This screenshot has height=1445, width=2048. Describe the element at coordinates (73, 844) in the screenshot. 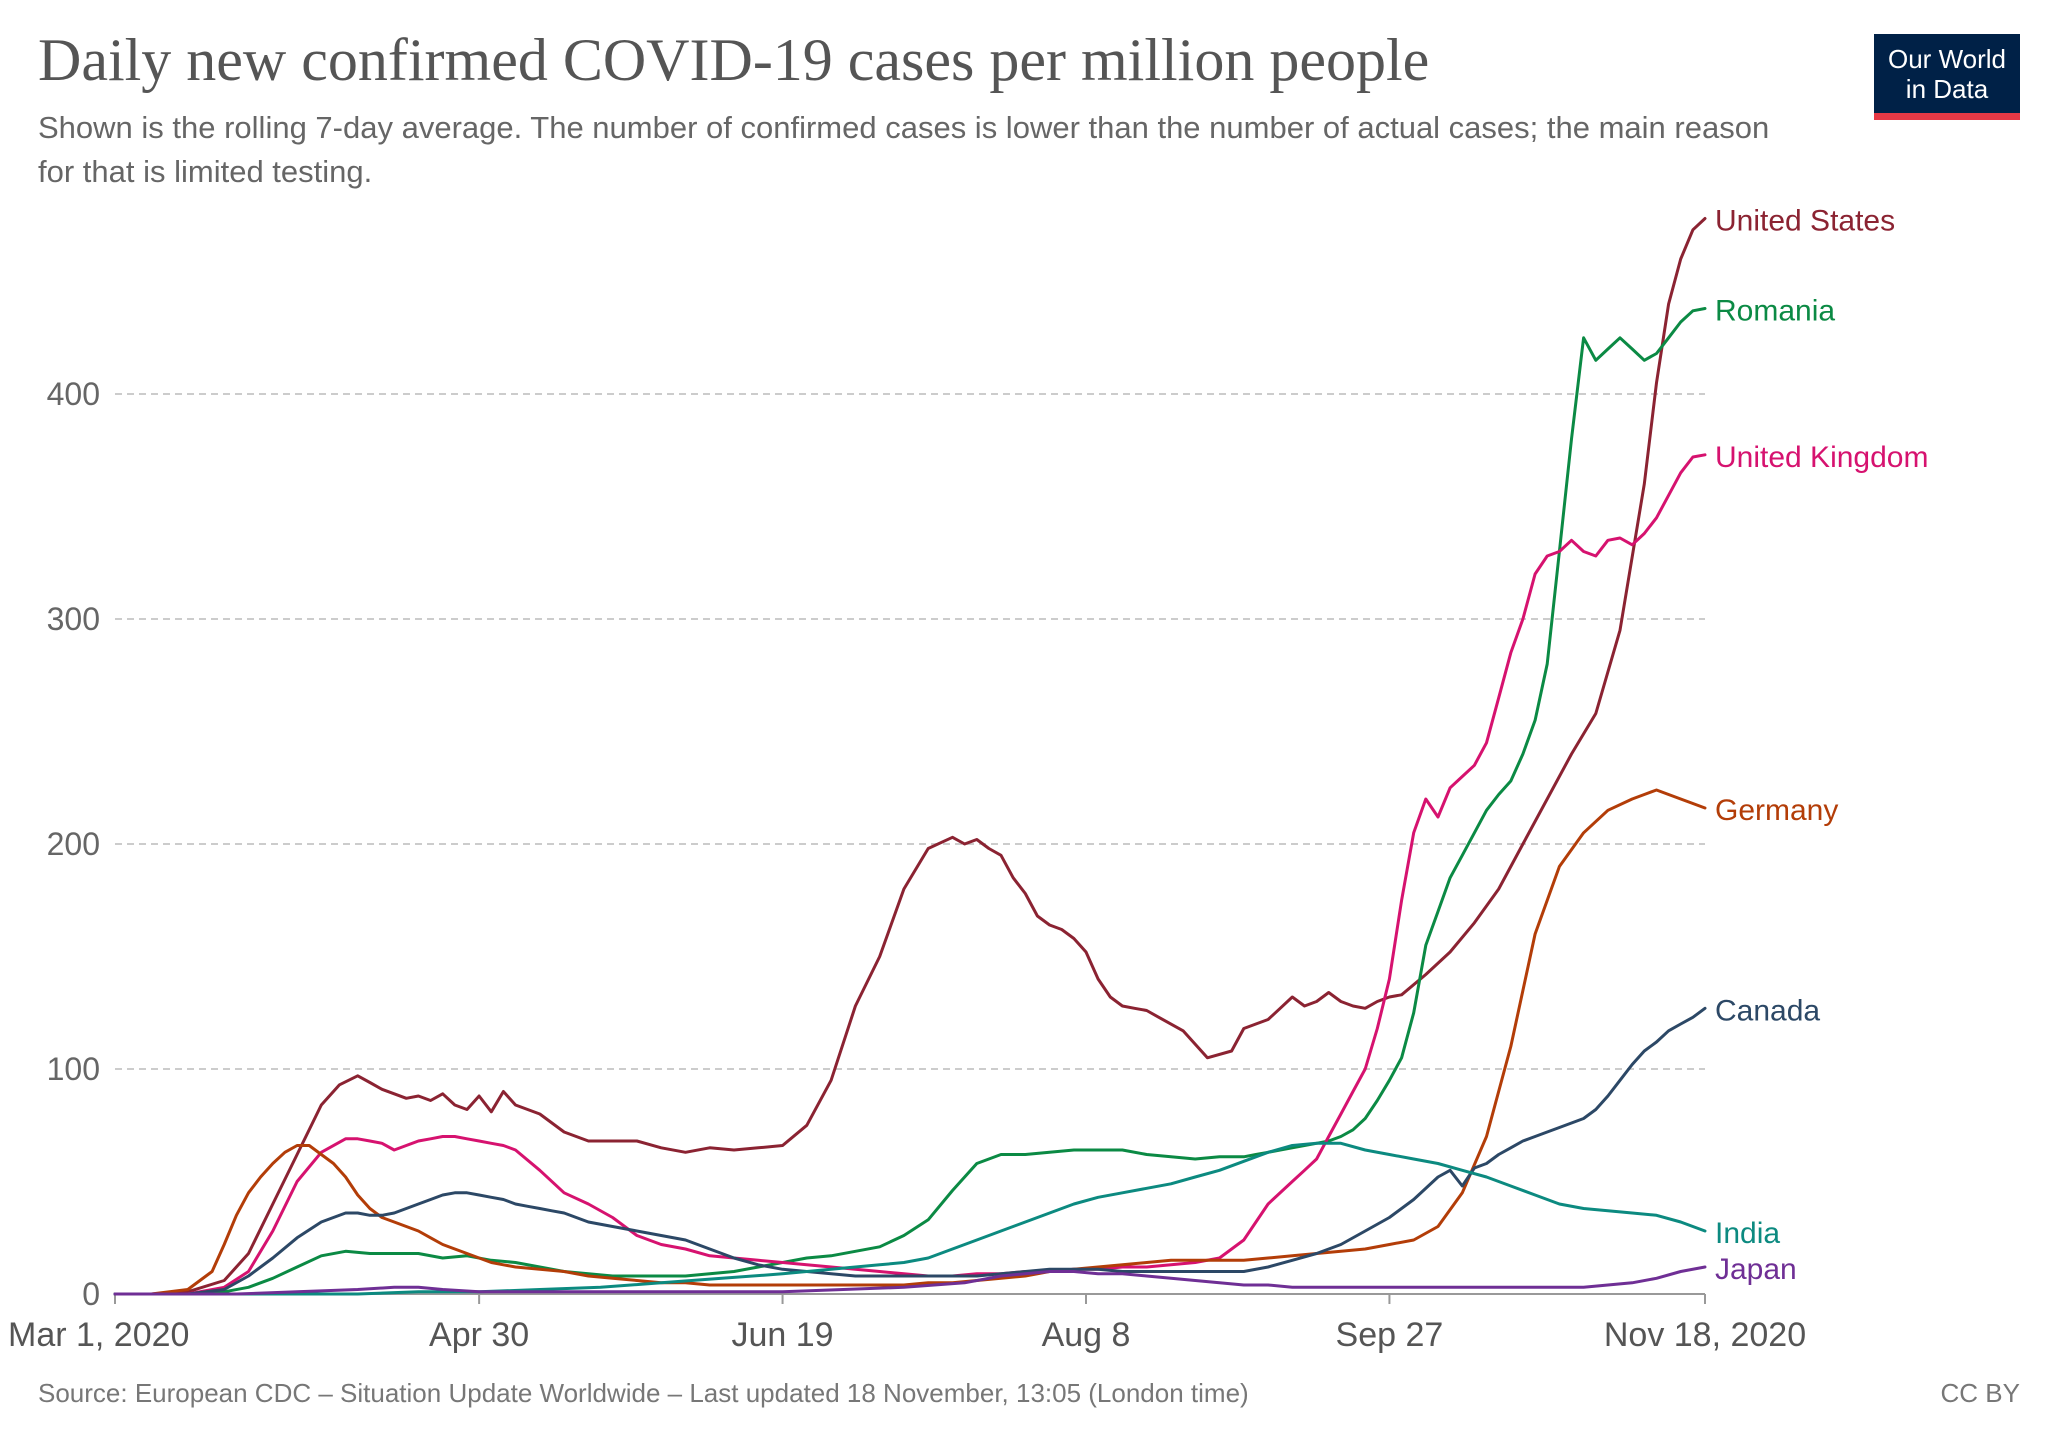

I see `y-tick-label: 200` at that location.